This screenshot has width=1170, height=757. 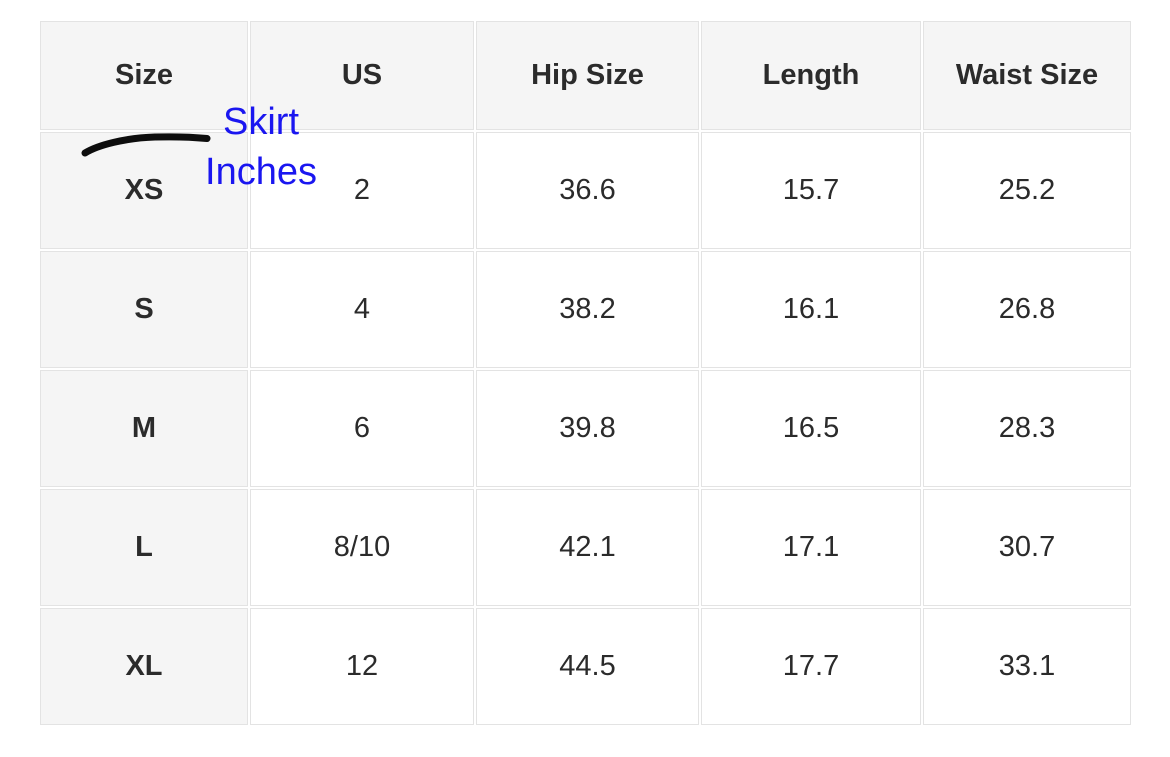 I want to click on table-row-l: L 8/10 42.1 17.1 30.7, so click(x=585, y=547).